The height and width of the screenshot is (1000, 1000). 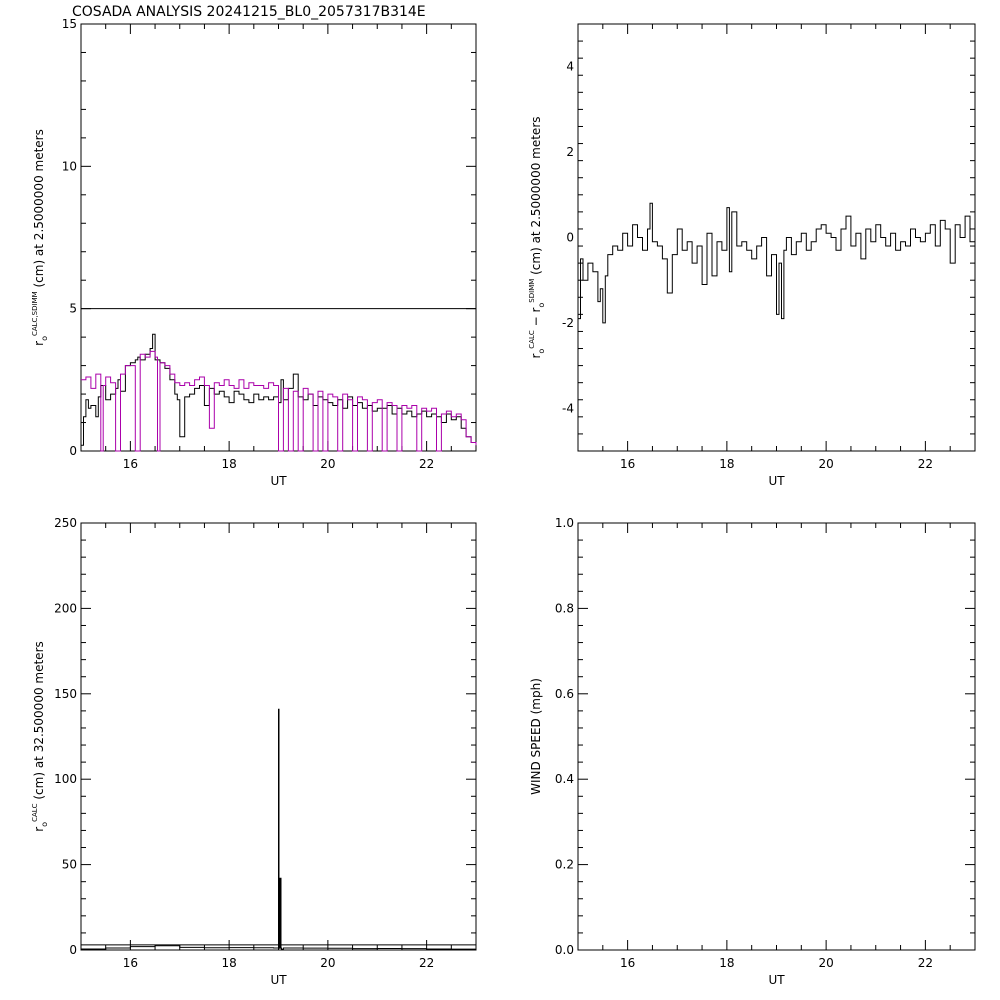 I want to click on y-tick-label: 50, so click(x=69, y=865).